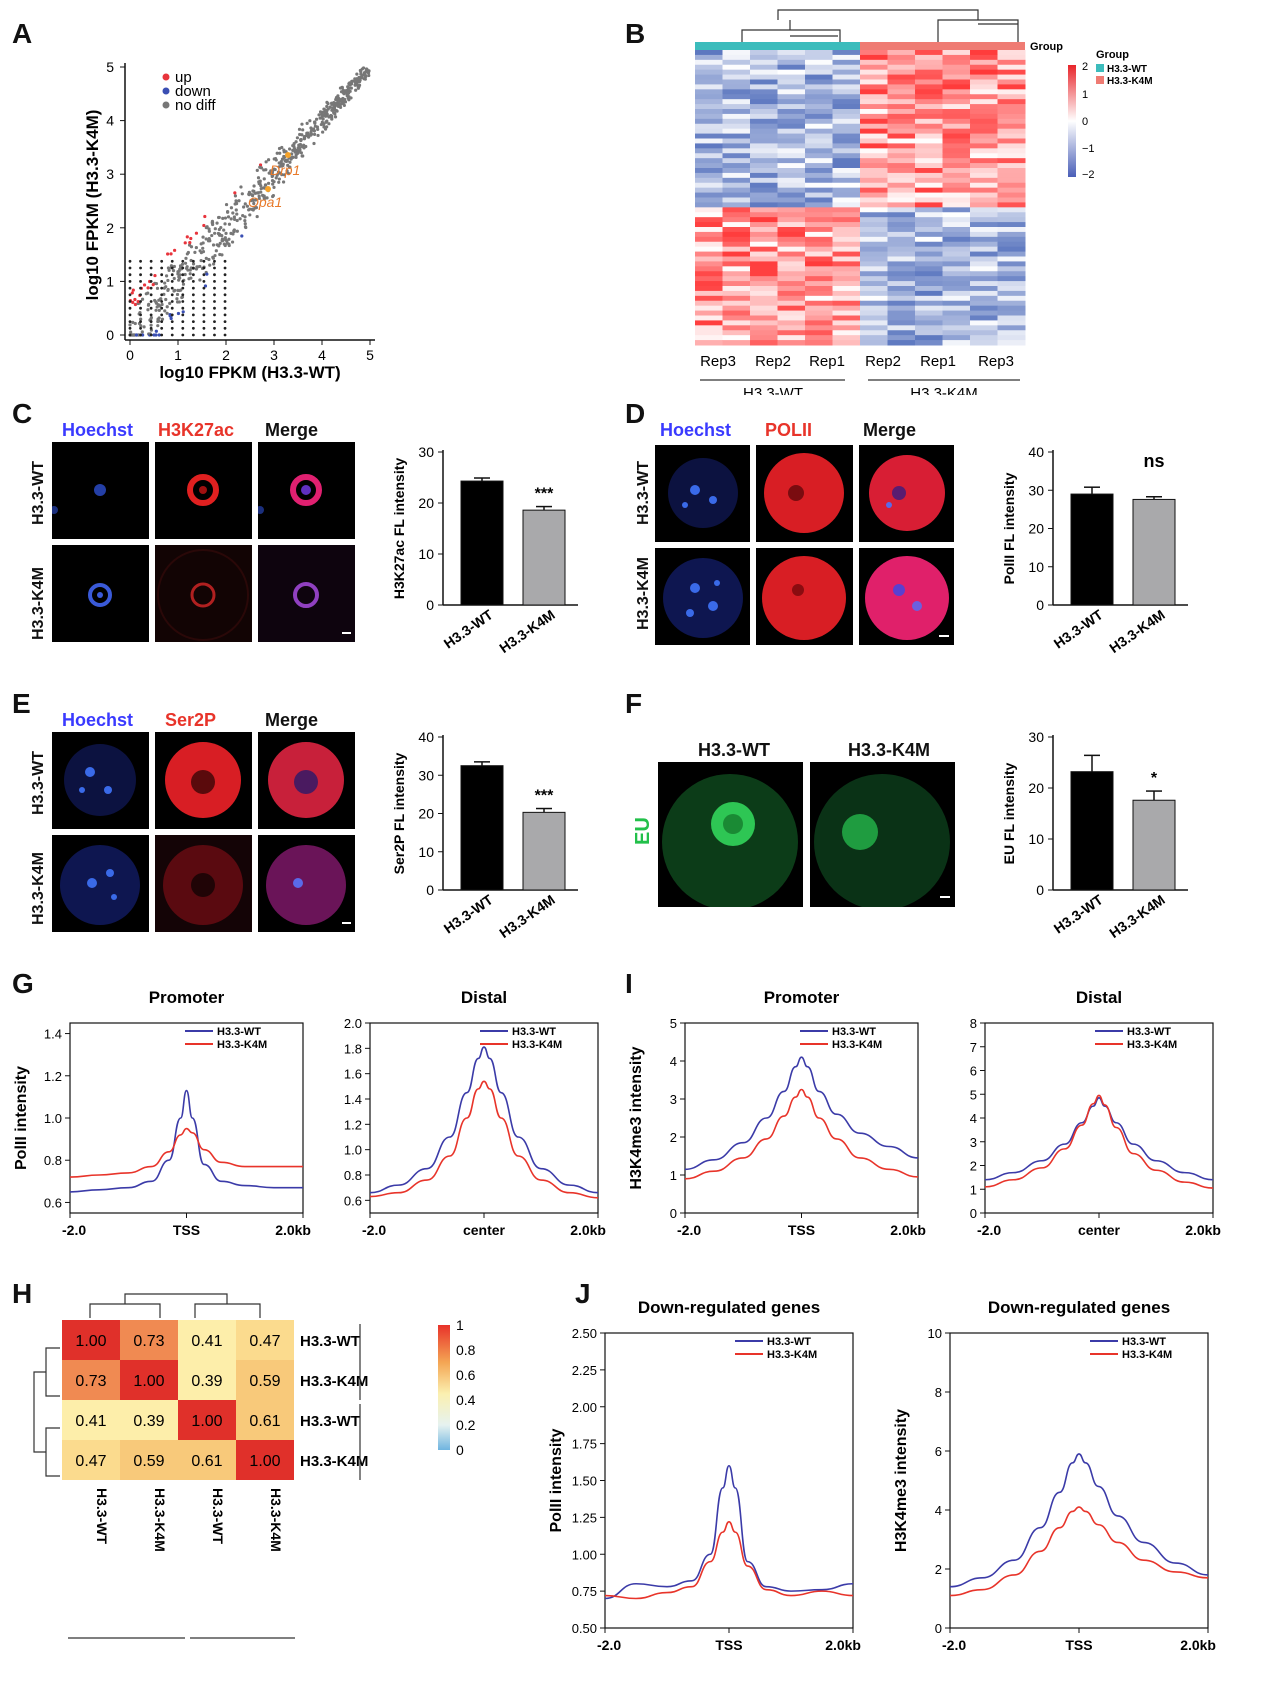 The image size is (1269, 1684). What do you see at coordinates (584, 1554) in the screenshot?
I see `y-tick-label: 1.00` at bounding box center [584, 1554].